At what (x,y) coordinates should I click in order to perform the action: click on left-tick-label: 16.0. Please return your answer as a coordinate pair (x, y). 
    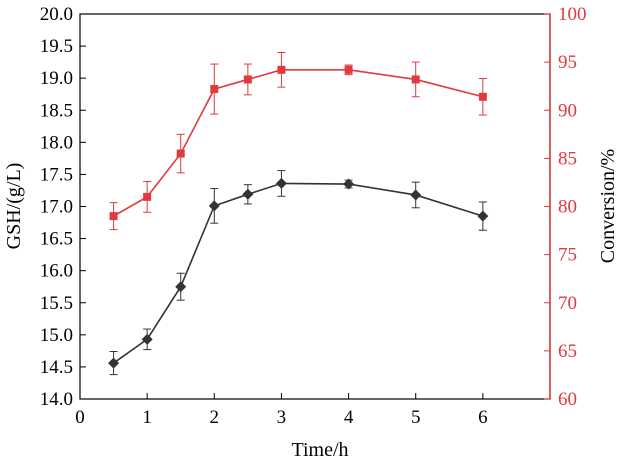
    Looking at the image, I should click on (56, 271).